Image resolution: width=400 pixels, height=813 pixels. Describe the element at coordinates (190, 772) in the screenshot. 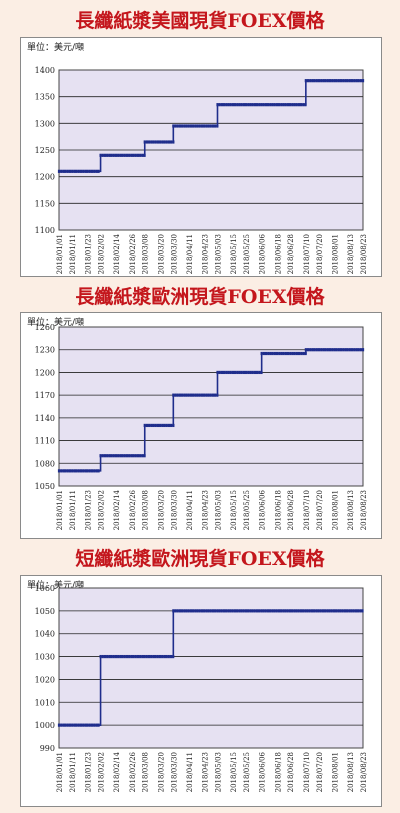

I see `x-tick-label: 2018/04/11` at that location.